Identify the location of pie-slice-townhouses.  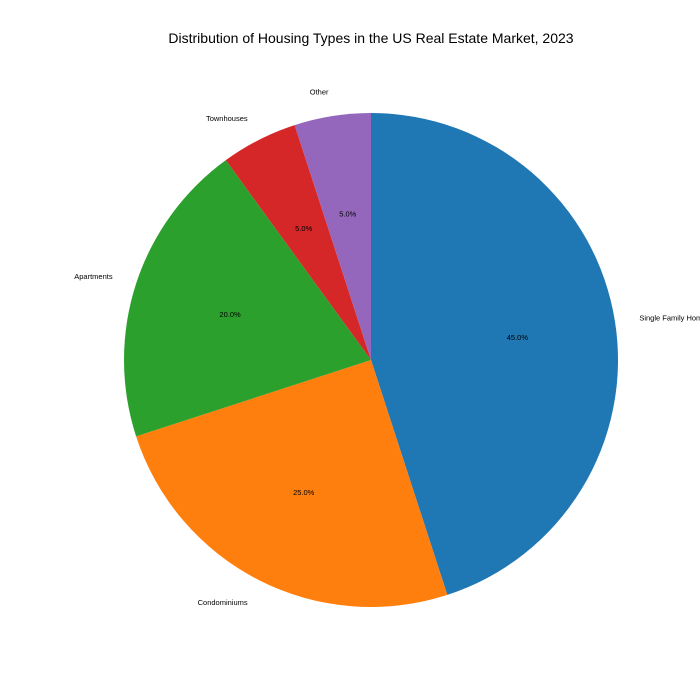
(298, 242).